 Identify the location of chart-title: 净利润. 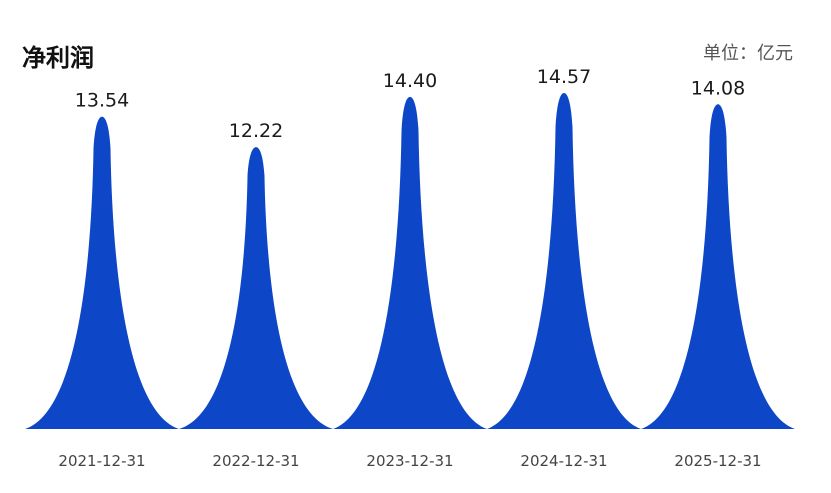
(58, 58).